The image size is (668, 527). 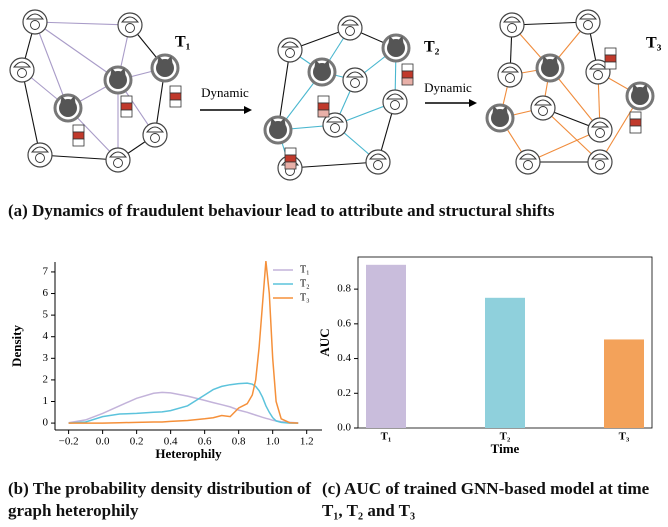 I want to click on y-tick-label: 1, so click(x=46, y=401).